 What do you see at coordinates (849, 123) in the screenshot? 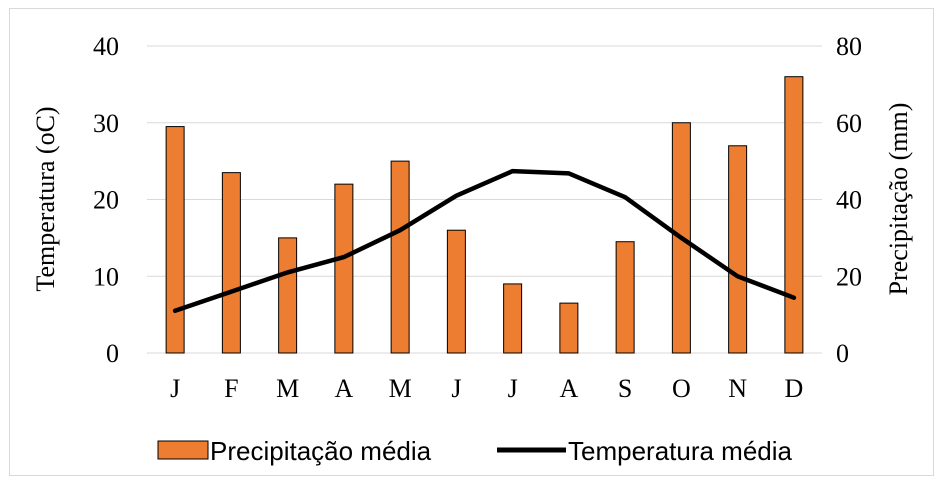
I see `right-tick-label: 60` at bounding box center [849, 123].